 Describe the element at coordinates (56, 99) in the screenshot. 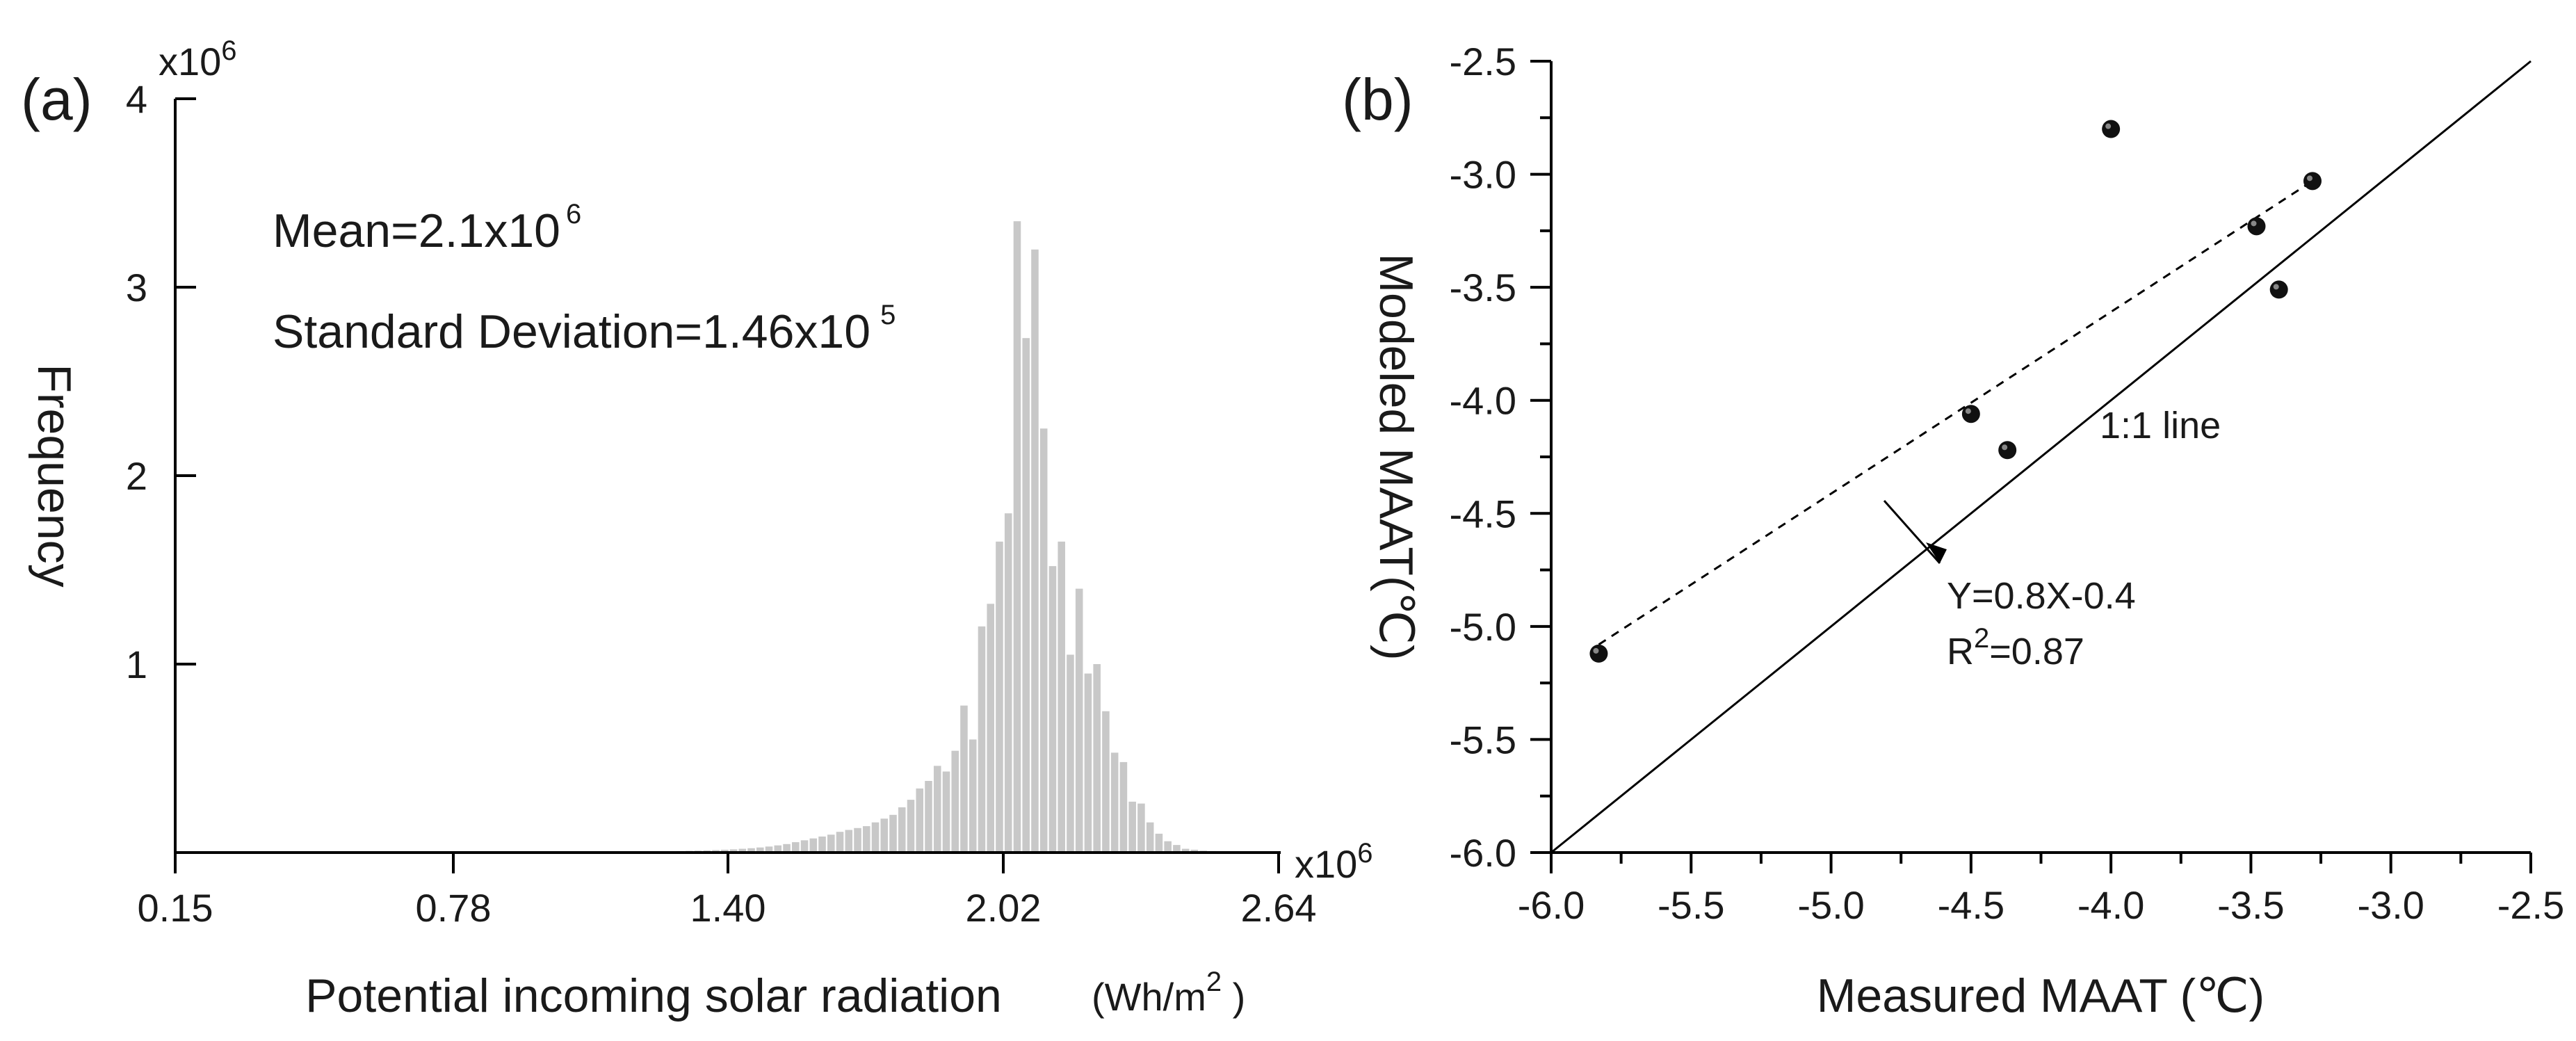

I see `panel-a-label: (a)` at that location.